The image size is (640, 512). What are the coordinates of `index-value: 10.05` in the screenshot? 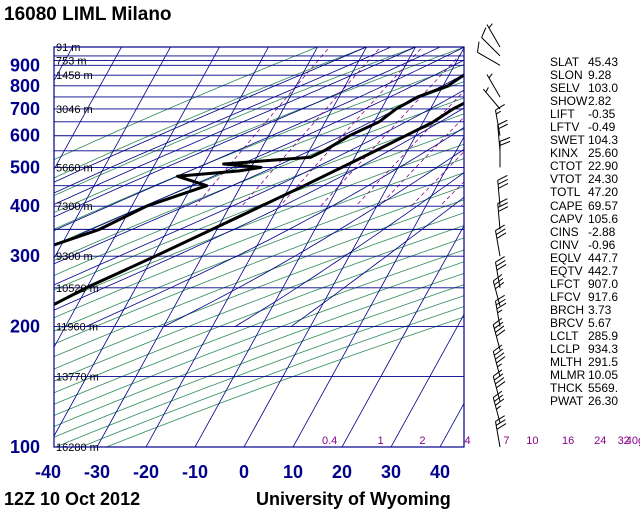 It's located at (603, 375).